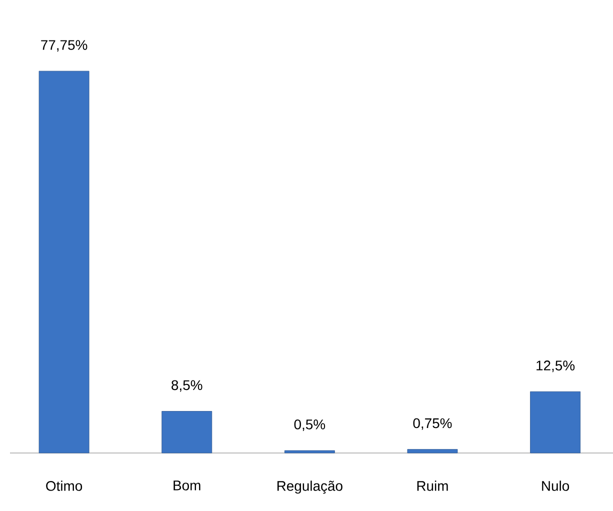  I want to click on data-label: 12,5%, so click(555, 366).